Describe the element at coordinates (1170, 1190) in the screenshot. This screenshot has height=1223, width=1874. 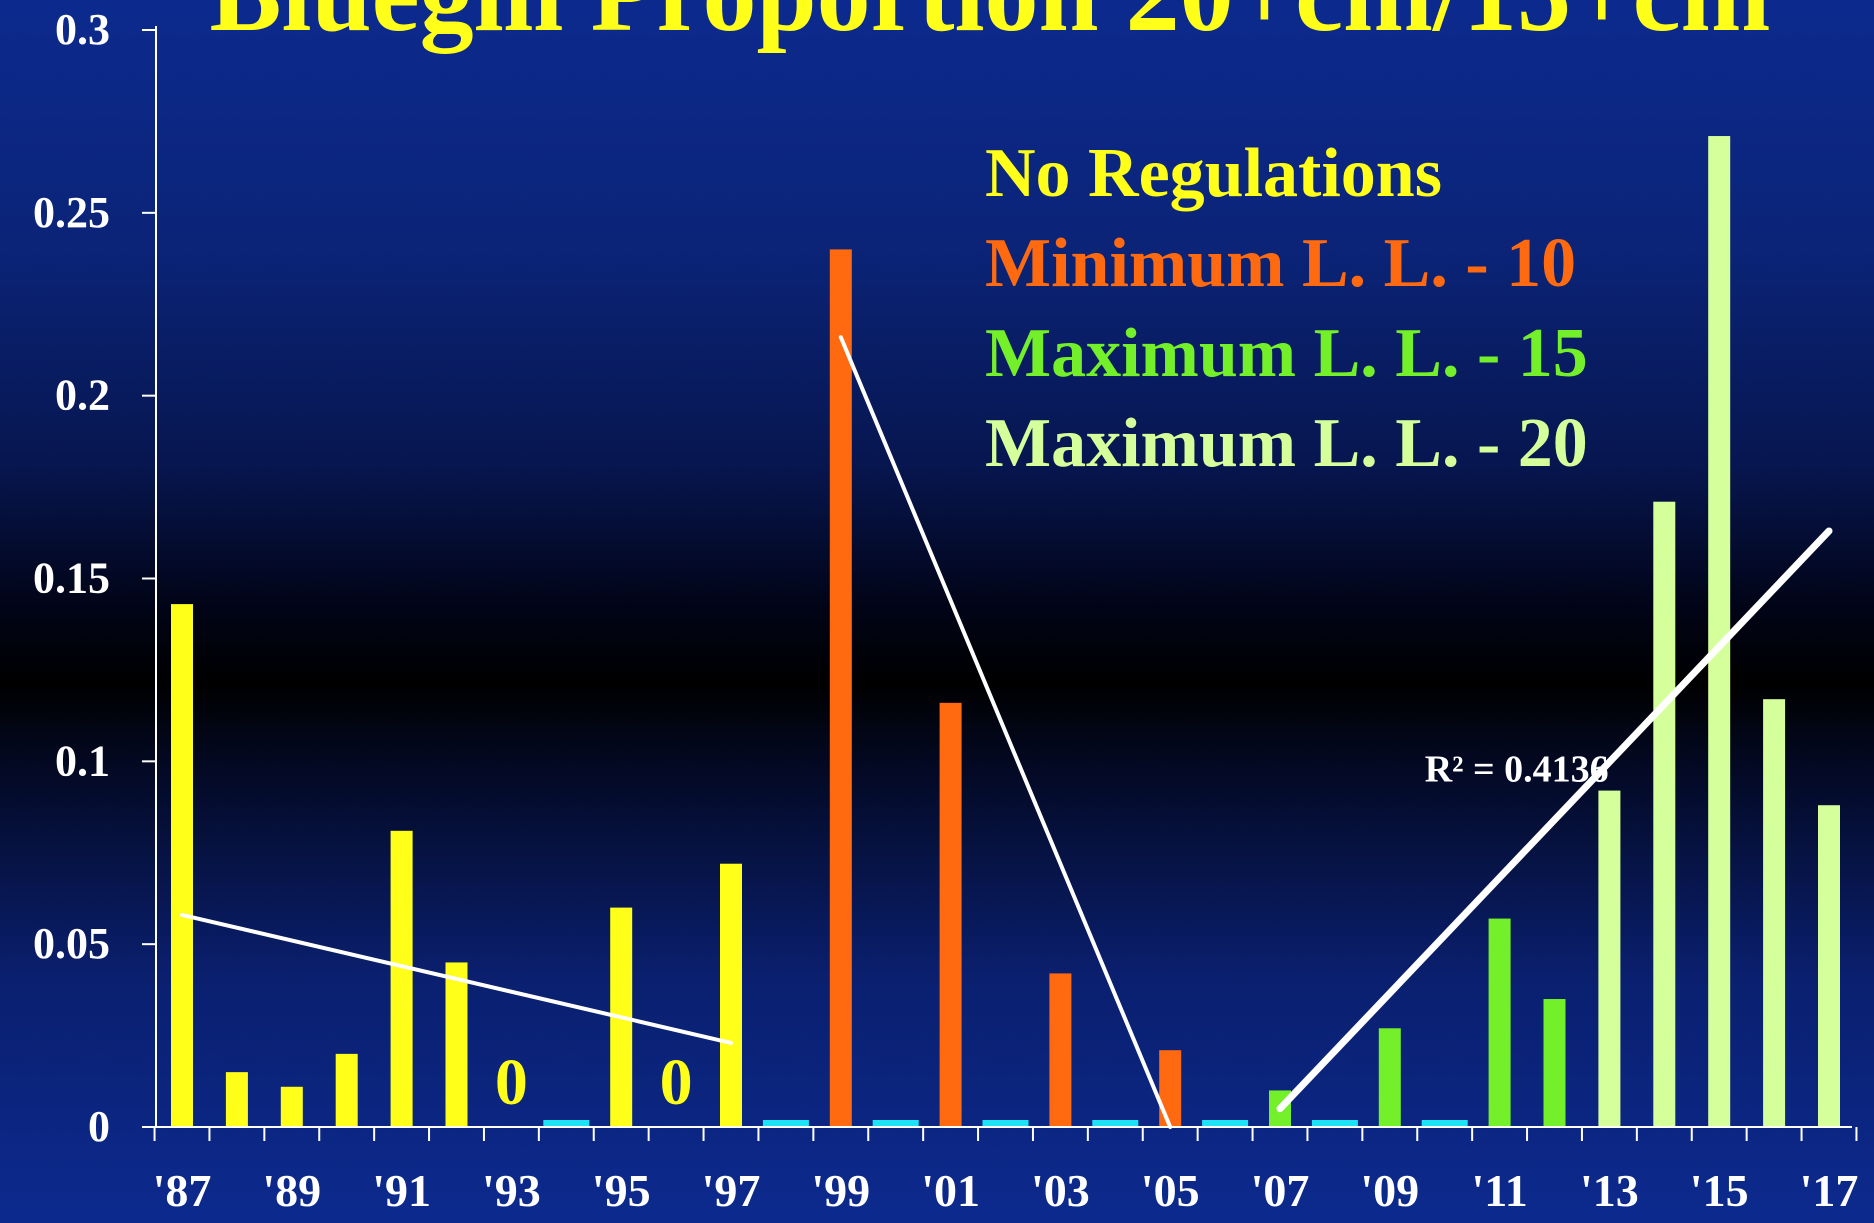
I see `x-tick-label: '05` at that location.